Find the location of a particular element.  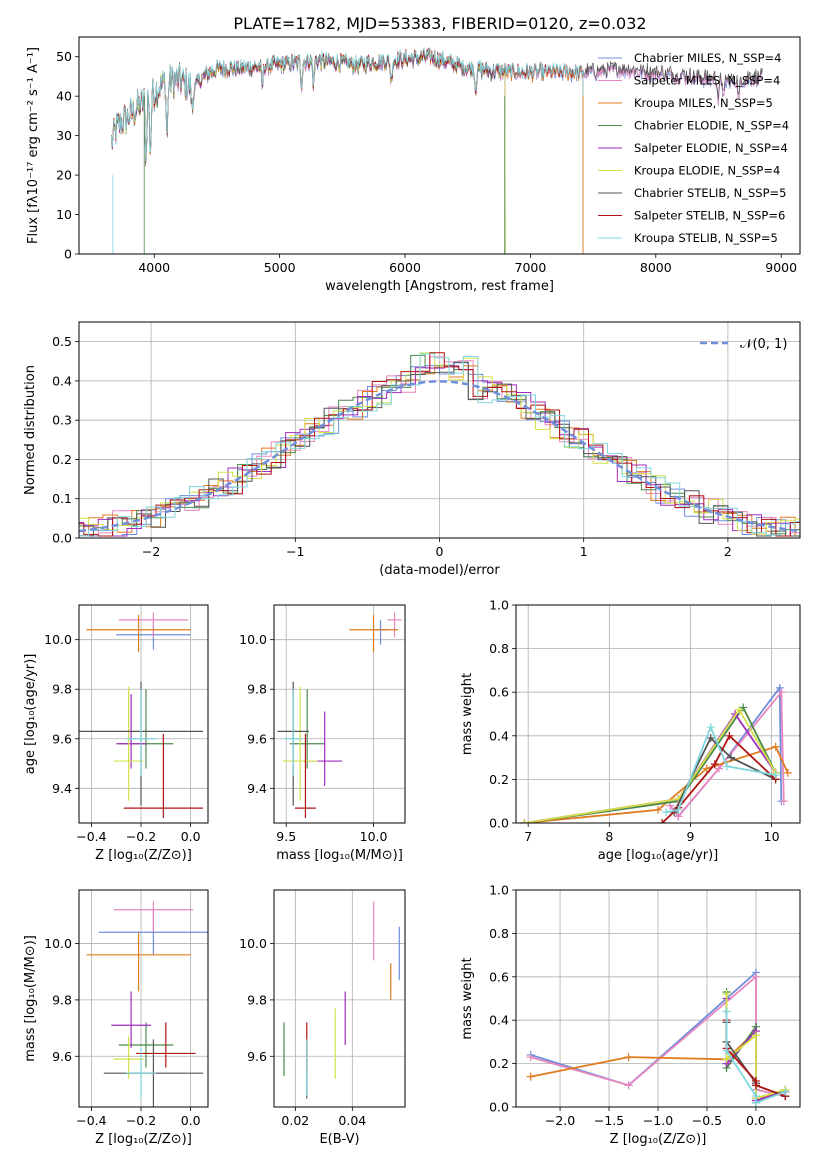

x-tick-label: 0.02 is located at coordinates (295, 1120).